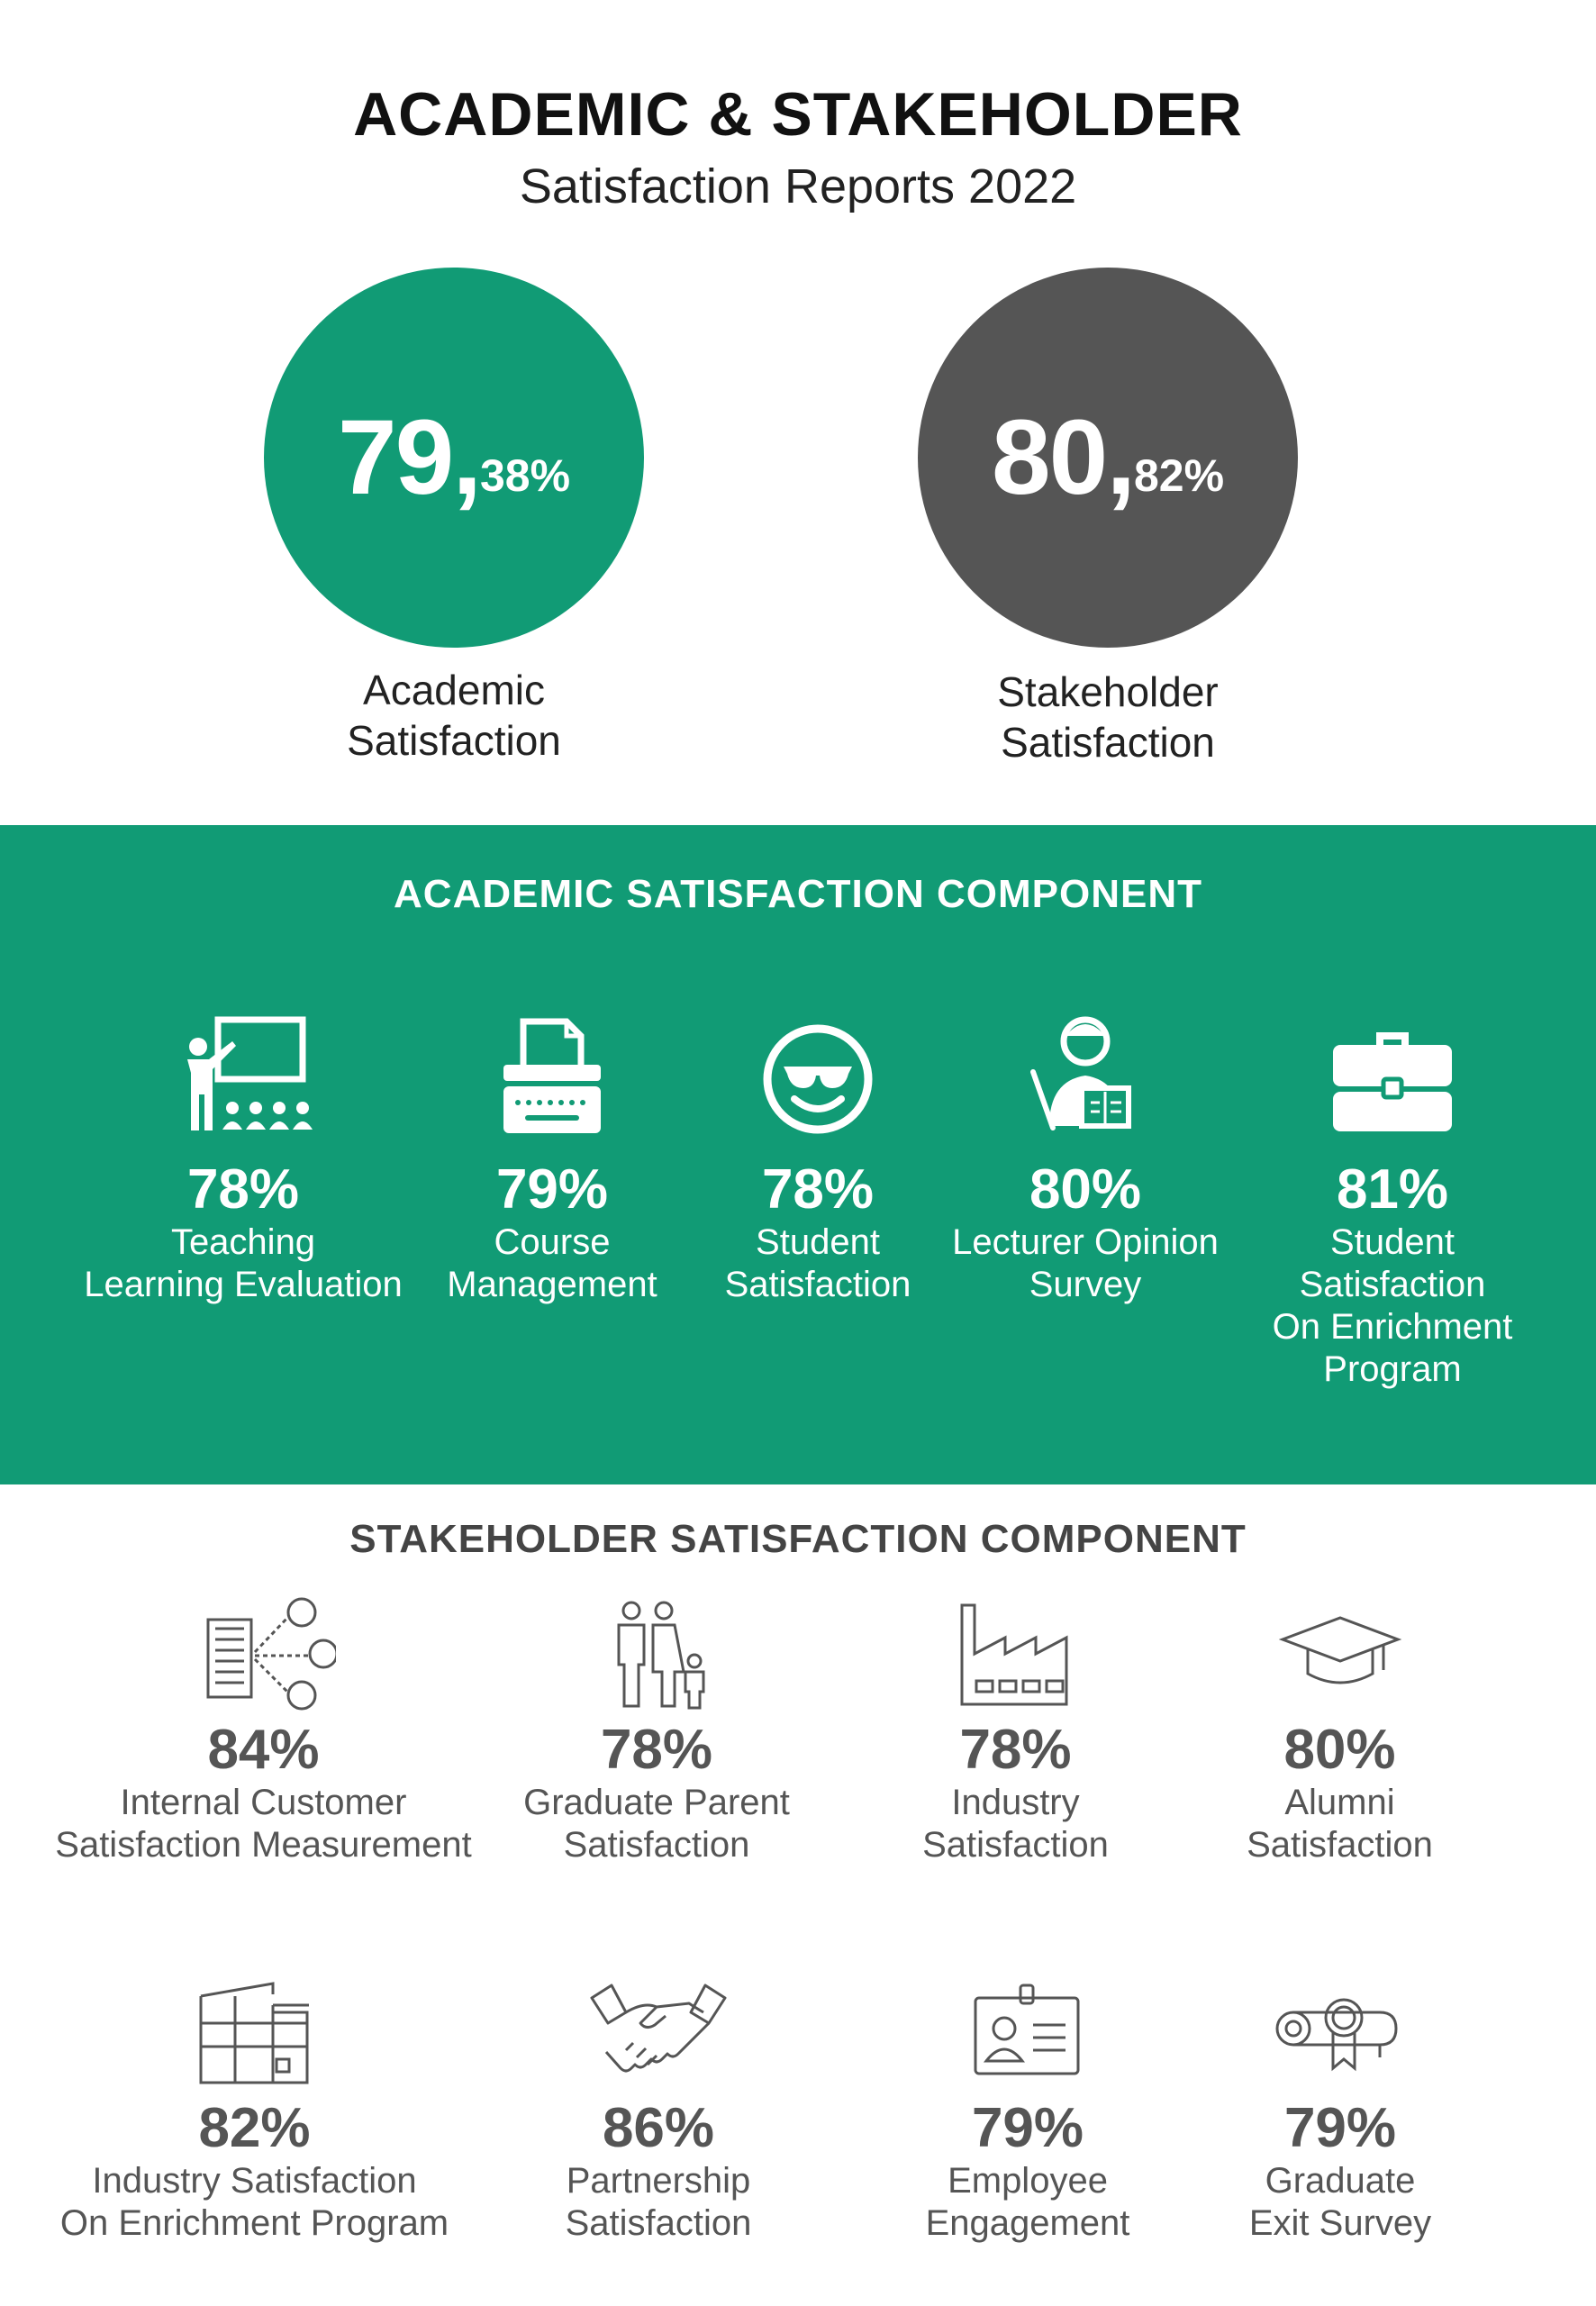  Describe the element at coordinates (1015, 1824) in the screenshot. I see `stakeholder-item-label: Industry Satisfaction` at that location.